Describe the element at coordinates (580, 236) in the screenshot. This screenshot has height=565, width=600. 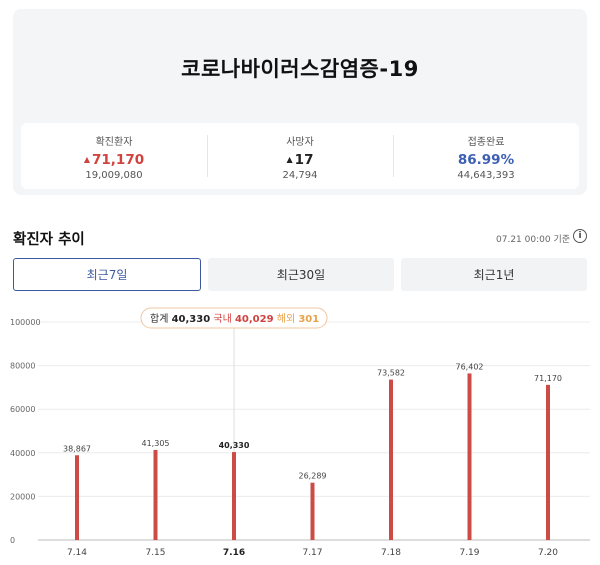
I see `info-icon: i` at that location.